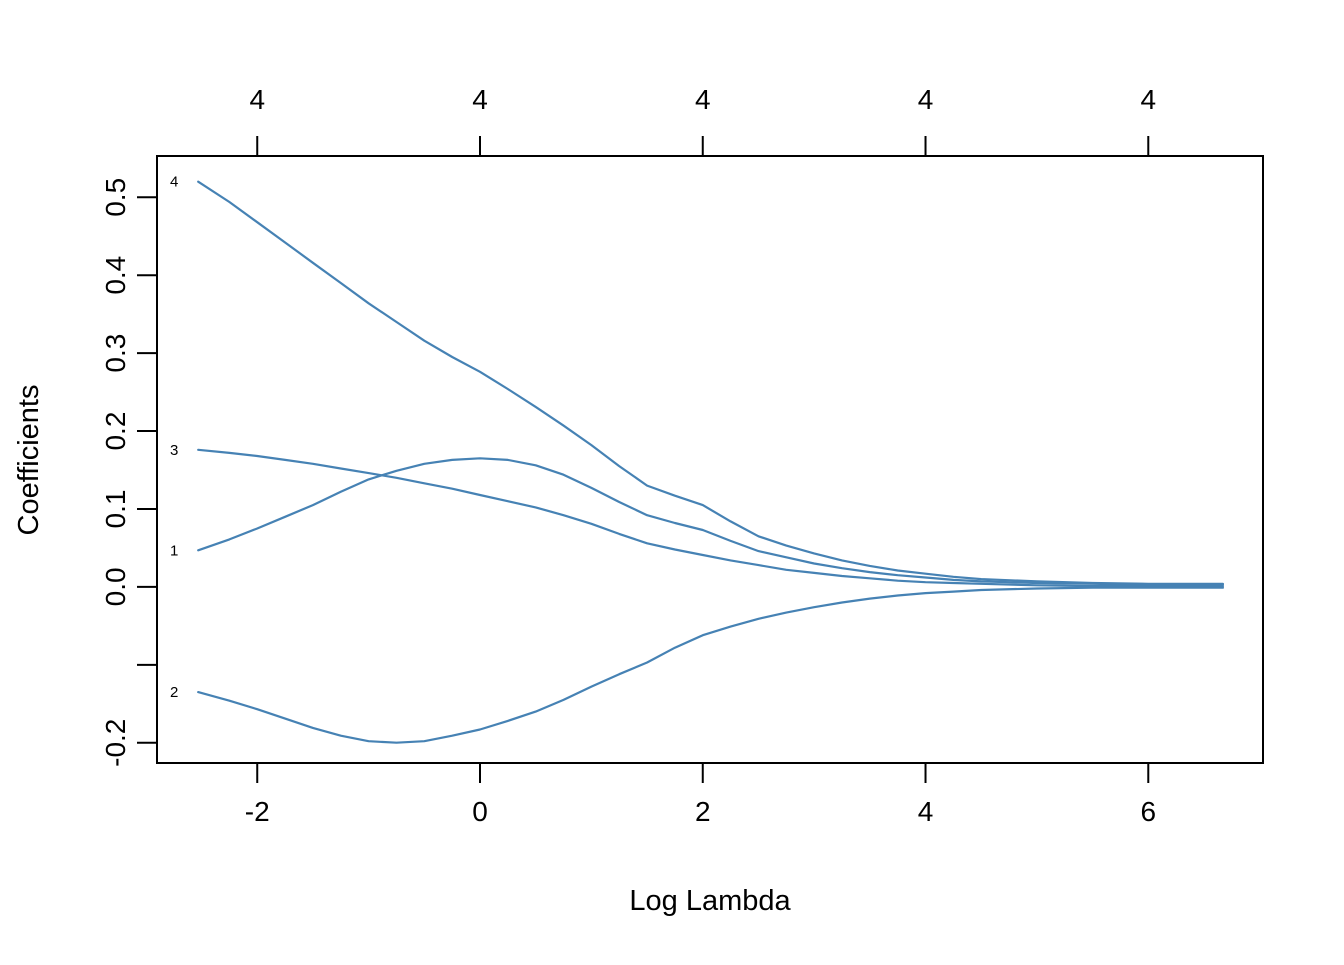  I want to click on y-axis: 0.5 0.4 0.3 0.2 0.1 0.0 -0.2, so click(128, 472).